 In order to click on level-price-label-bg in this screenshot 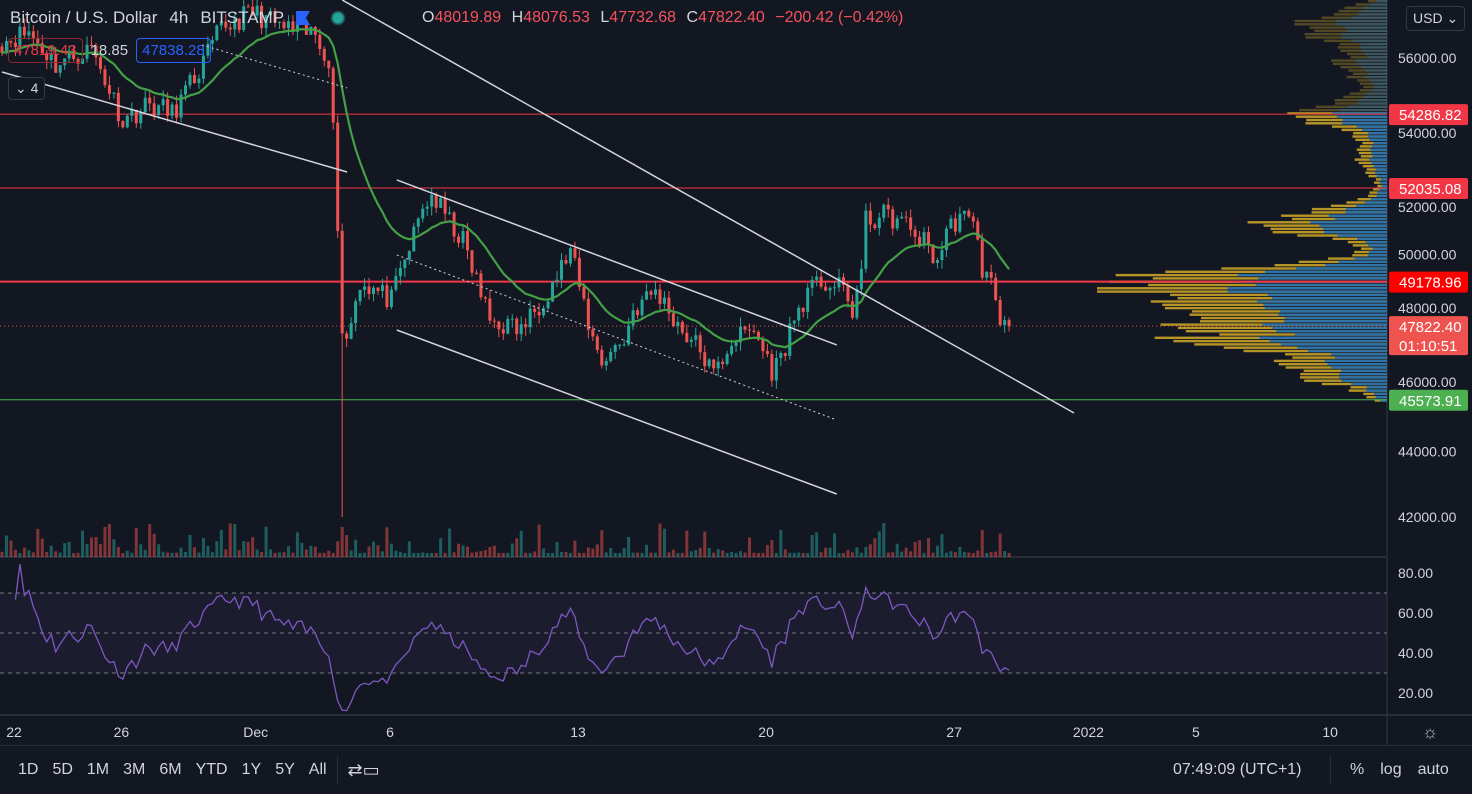, I will do `click(1428, 282)`.